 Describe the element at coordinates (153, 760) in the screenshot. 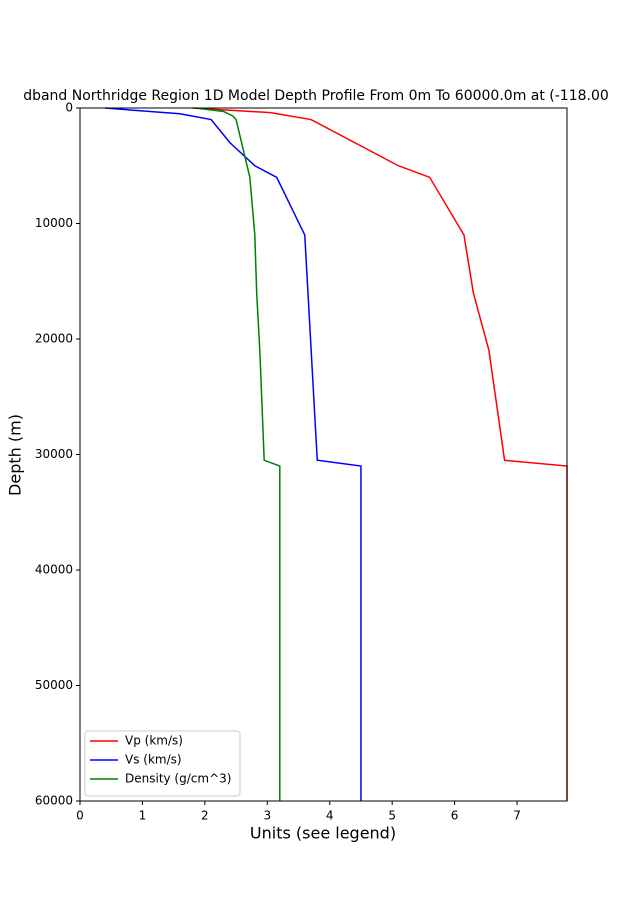

I see `legend-label: Vs (km/s)` at that location.